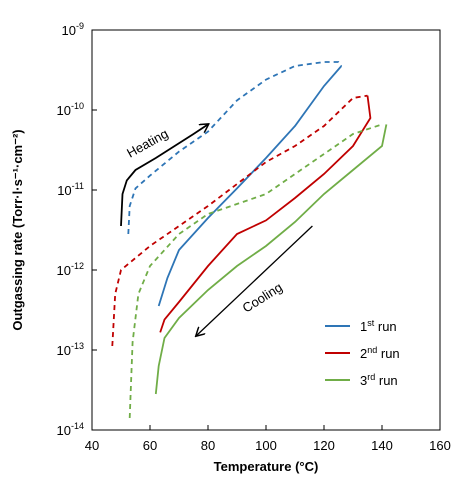 Image resolution: width=471 pixels, height=492 pixels. Describe the element at coordinates (208, 445) in the screenshot. I see `x-tick-label: 80` at that location.